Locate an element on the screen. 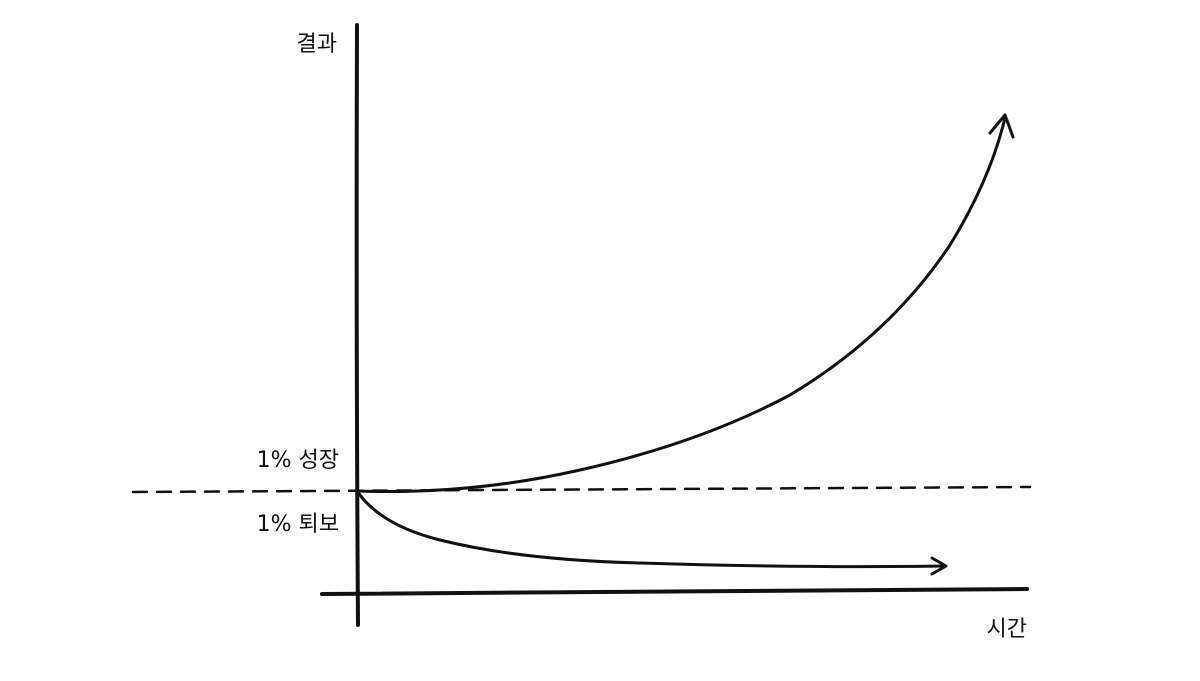 The height and width of the screenshot is (681, 1200). decline-arrowhead is located at coordinates (939, 566).